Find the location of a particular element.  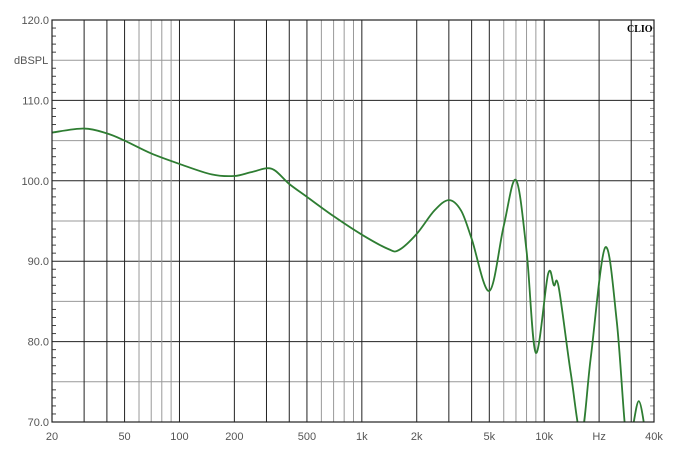

y-tick-label: 100.0 is located at coordinates (35, 182).